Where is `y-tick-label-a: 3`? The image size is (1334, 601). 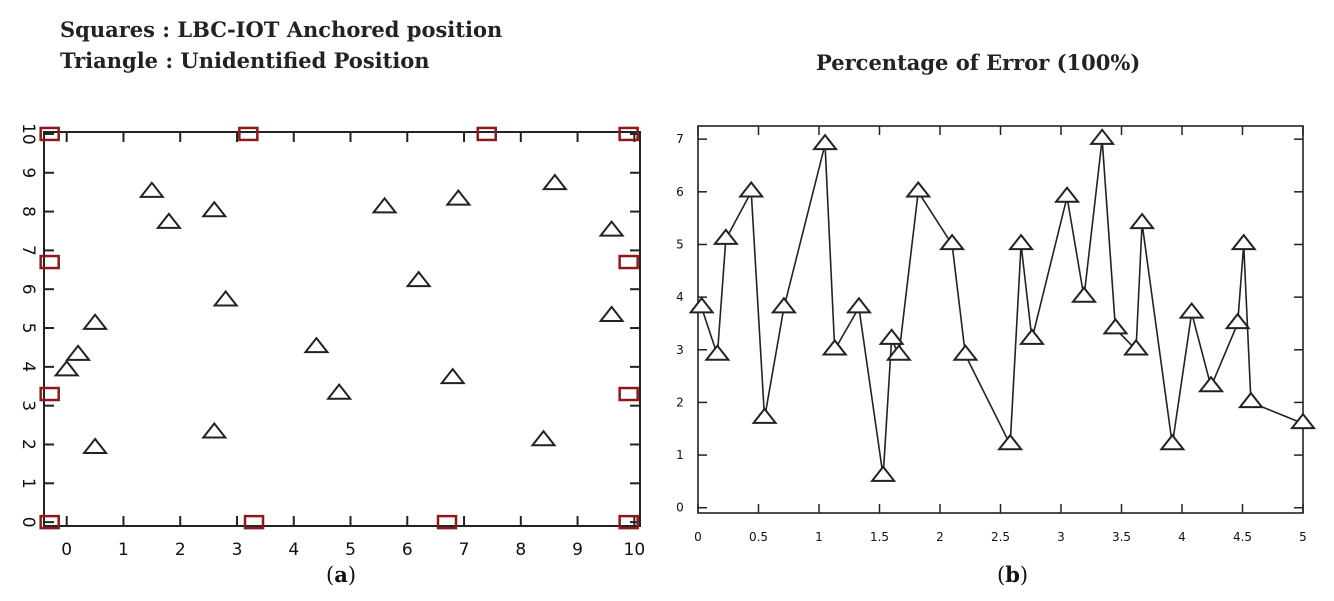 y-tick-label-a: 3 is located at coordinates (28, 405).